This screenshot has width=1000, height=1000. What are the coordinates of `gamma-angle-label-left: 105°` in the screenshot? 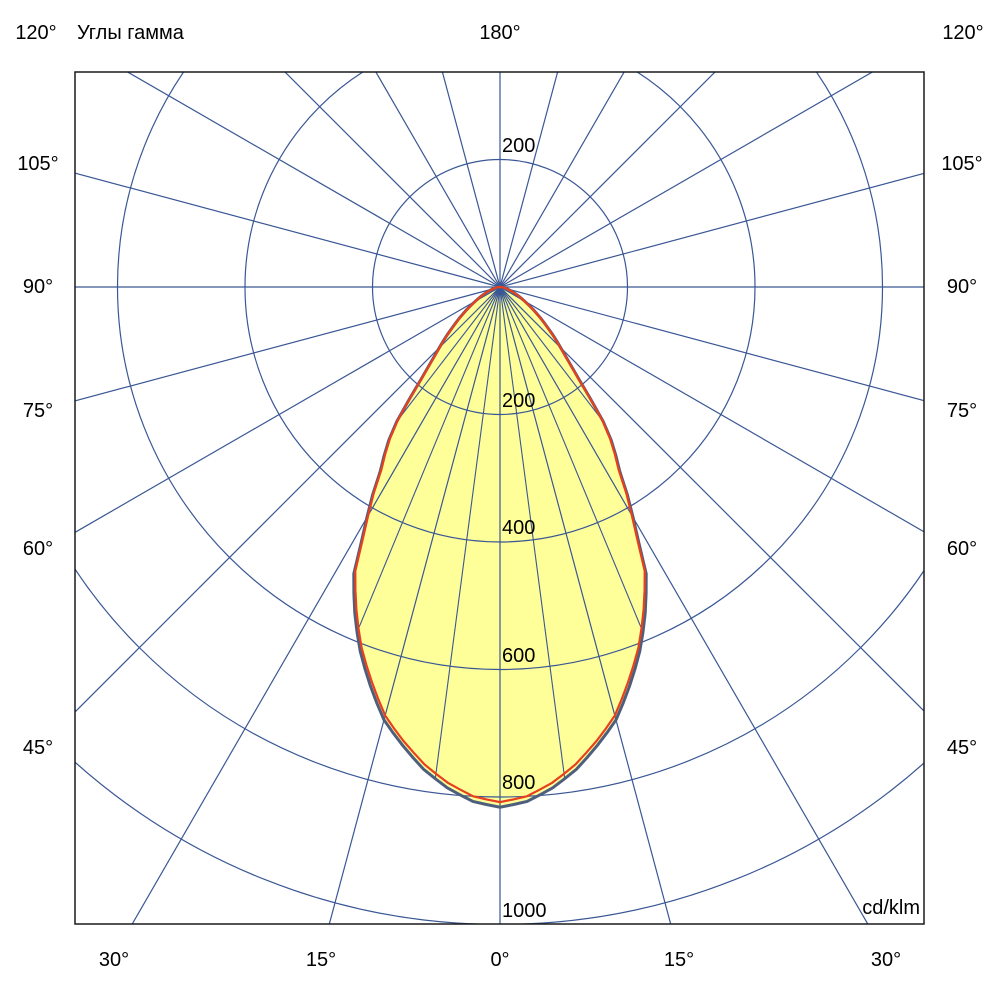 It's located at (37, 164).